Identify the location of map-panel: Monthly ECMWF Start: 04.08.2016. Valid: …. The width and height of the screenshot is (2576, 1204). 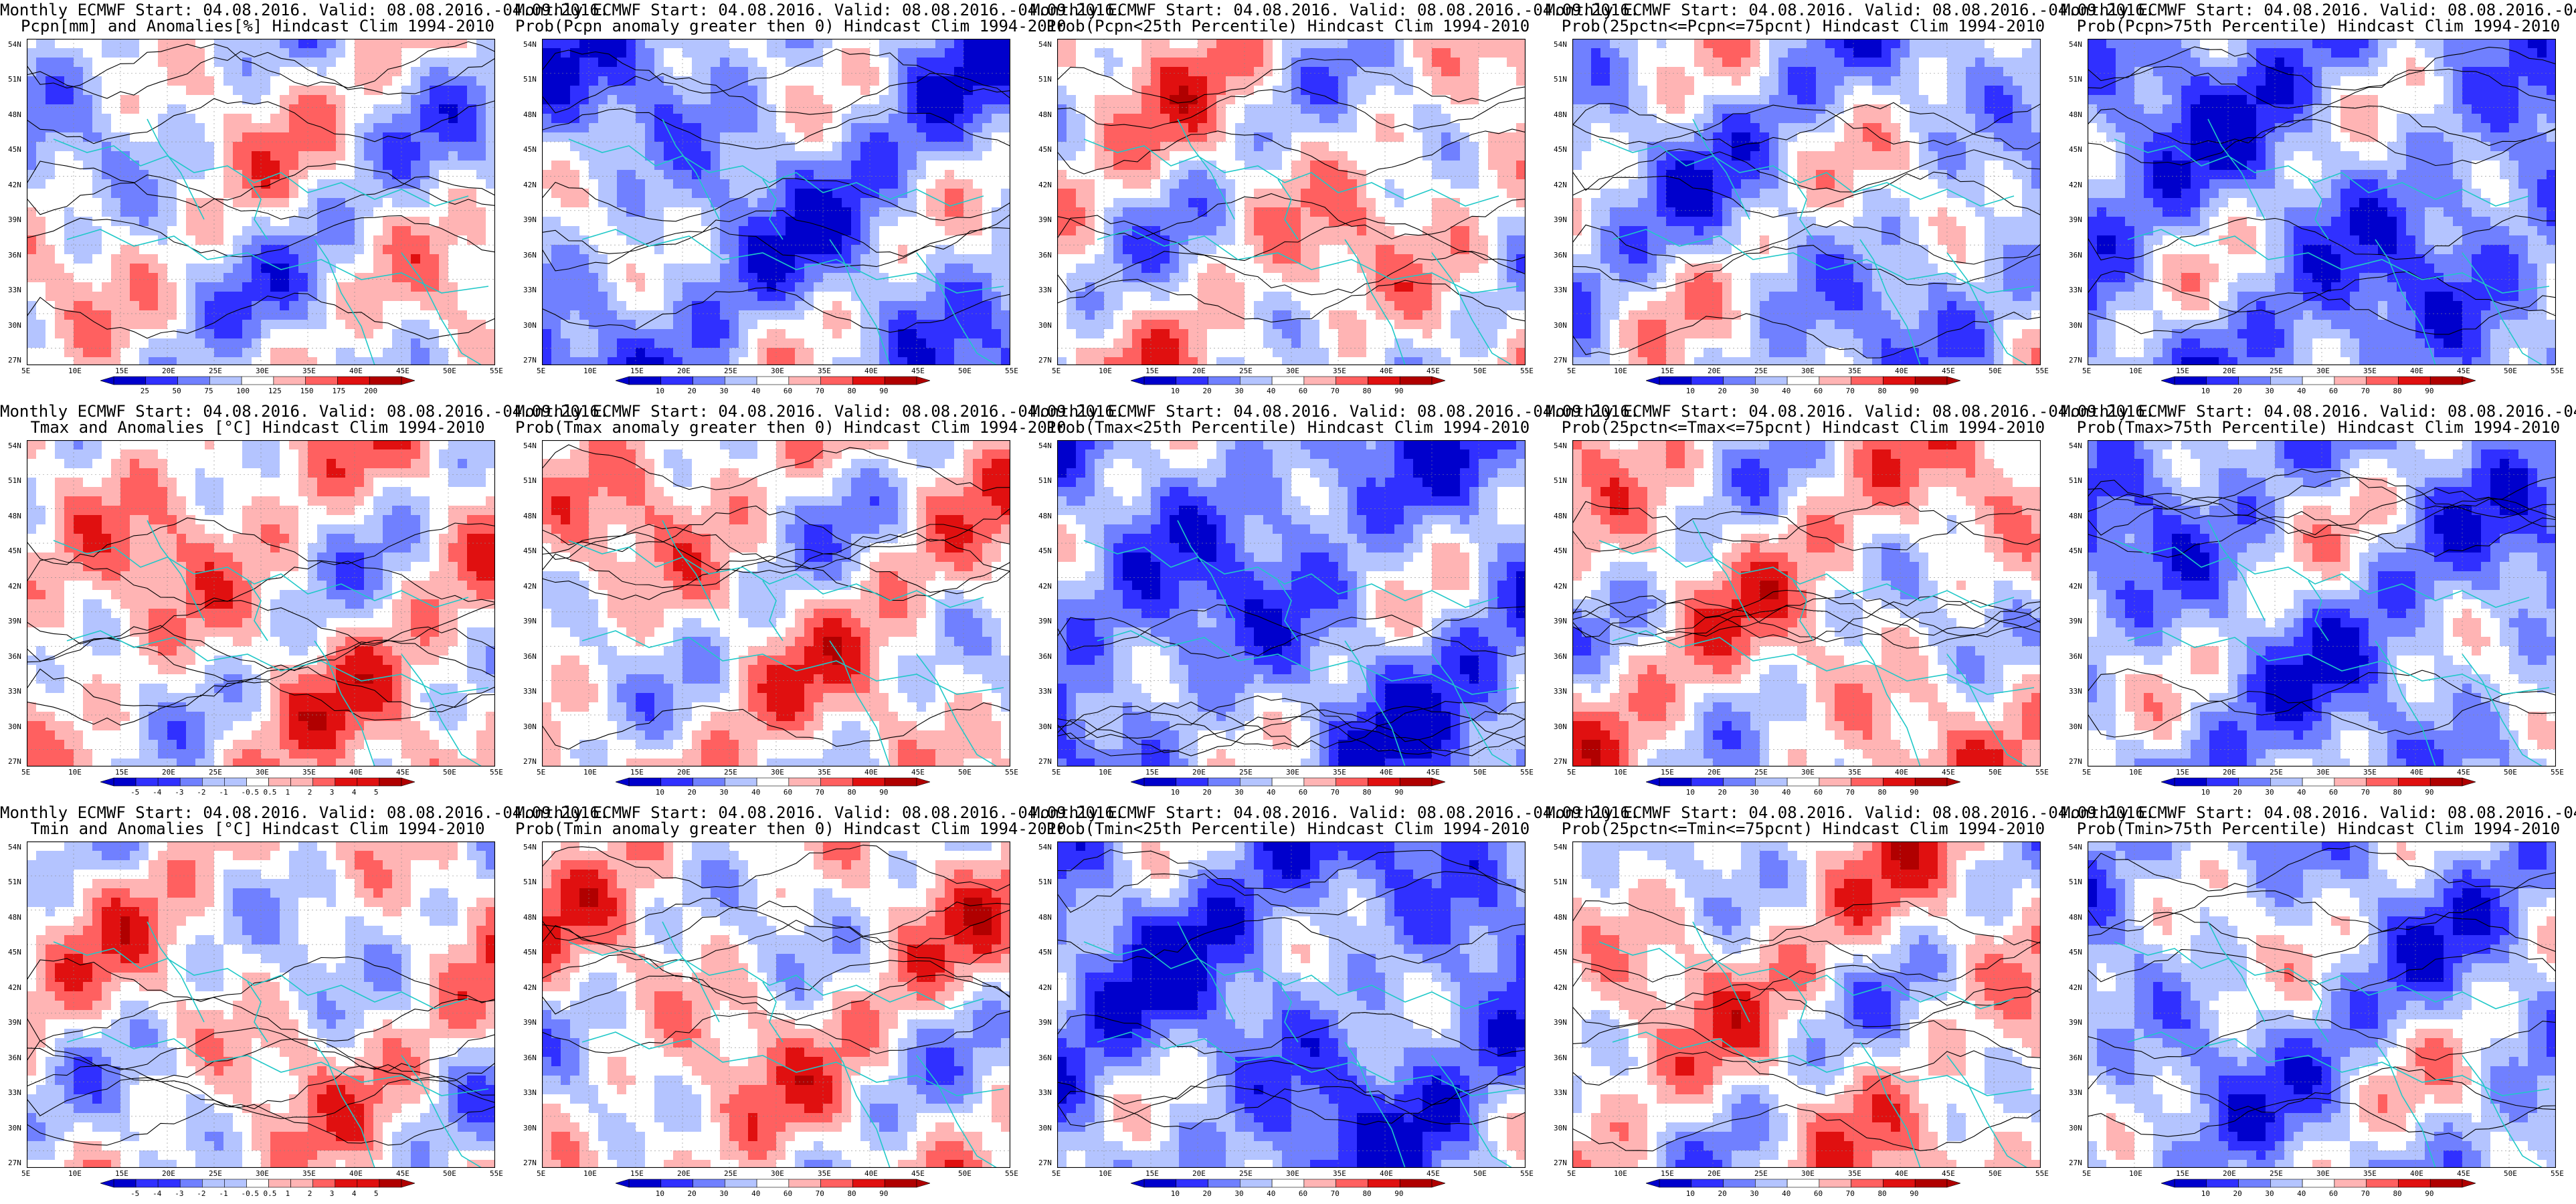
(304, 1003).